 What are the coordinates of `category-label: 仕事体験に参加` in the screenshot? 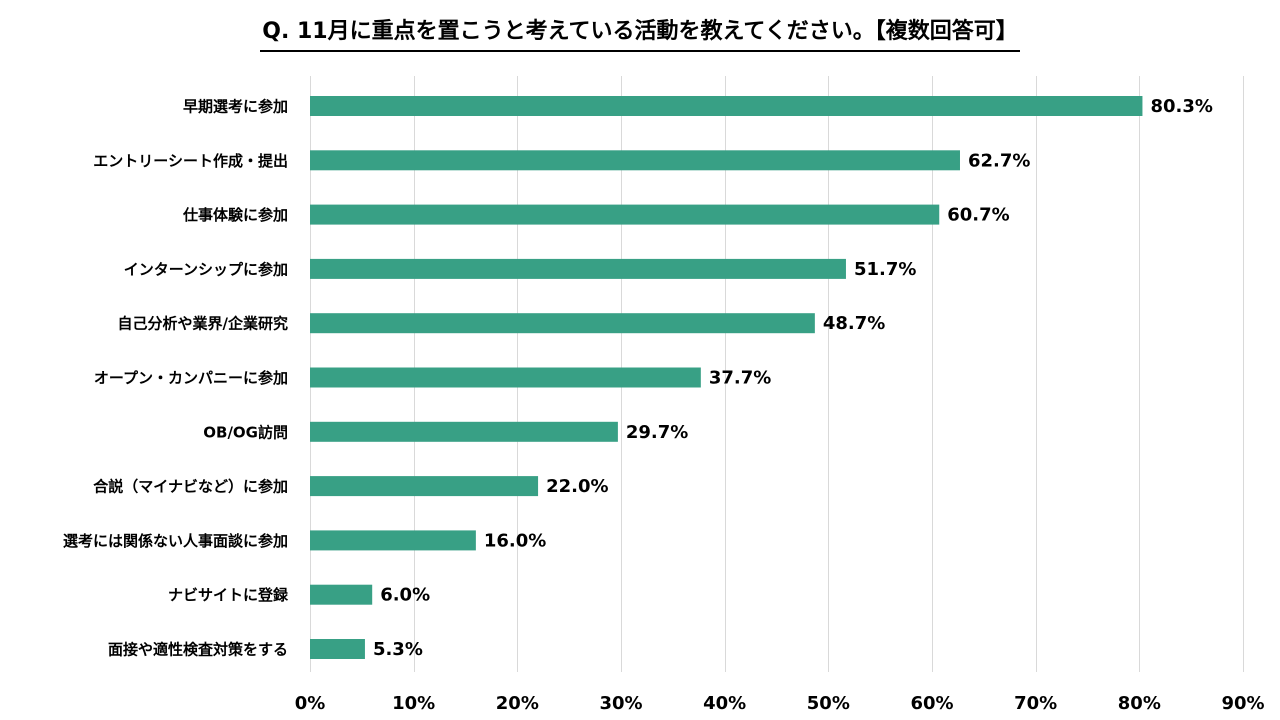 It's located at (235, 215).